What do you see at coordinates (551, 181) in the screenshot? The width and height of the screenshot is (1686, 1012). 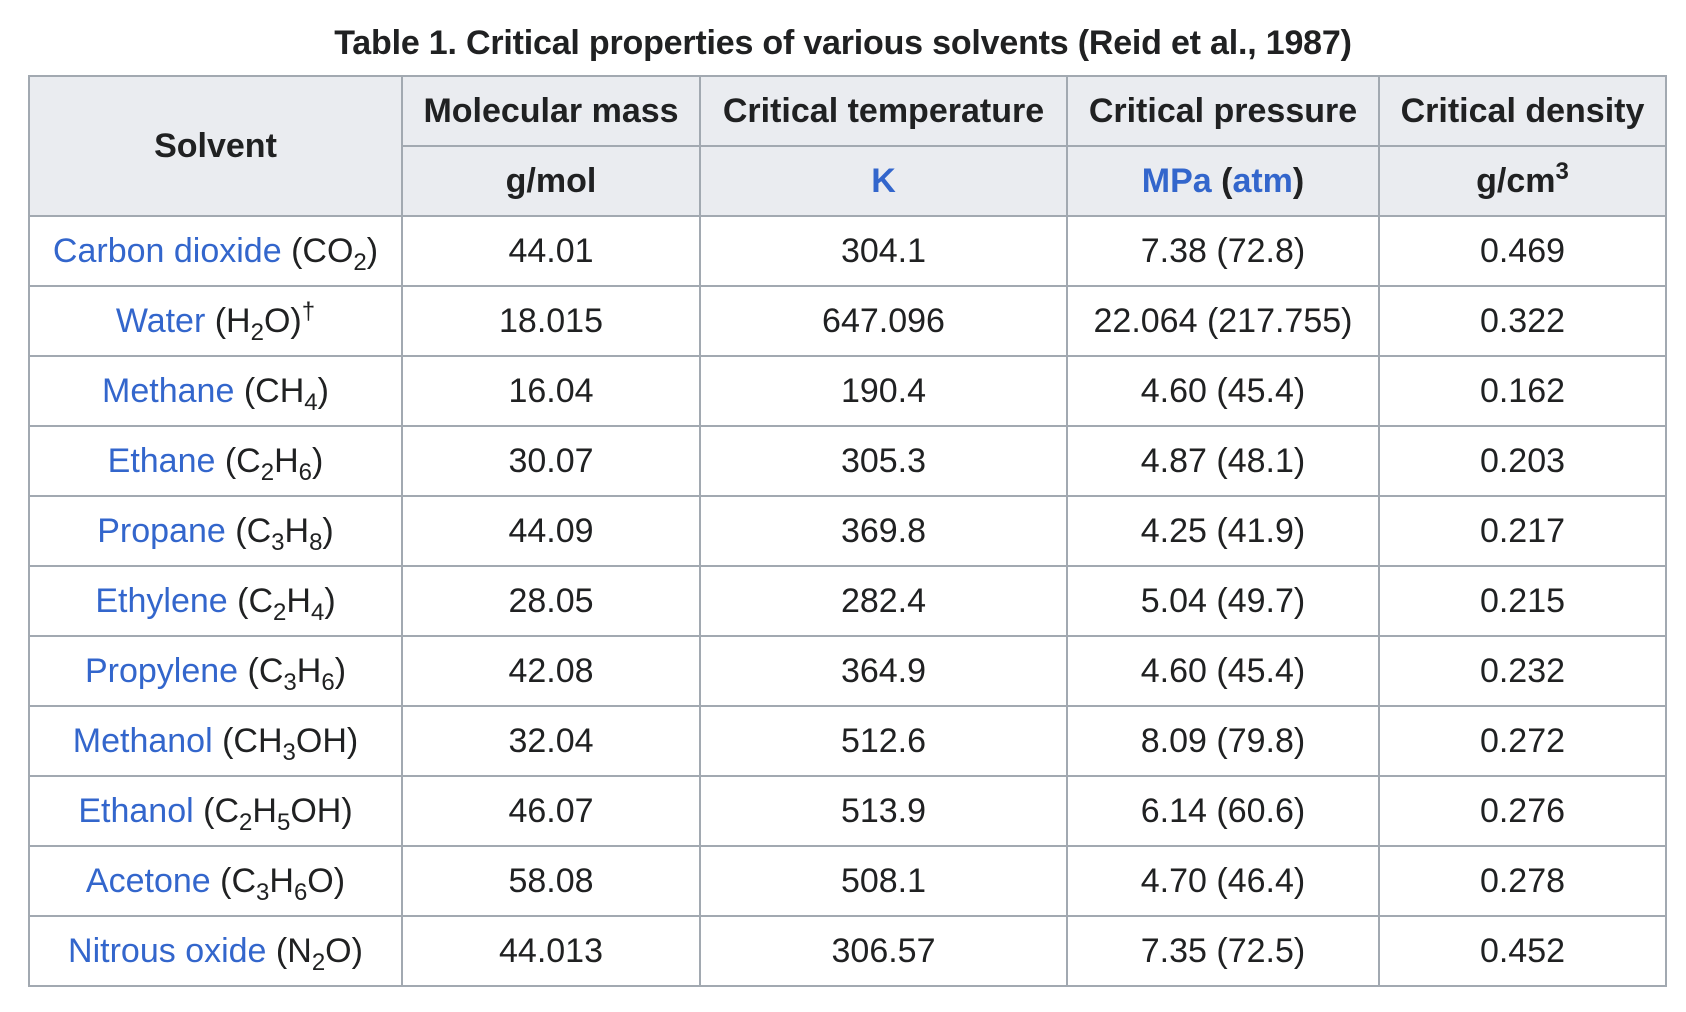 I see `unit-molecular-mass: g/mol` at bounding box center [551, 181].